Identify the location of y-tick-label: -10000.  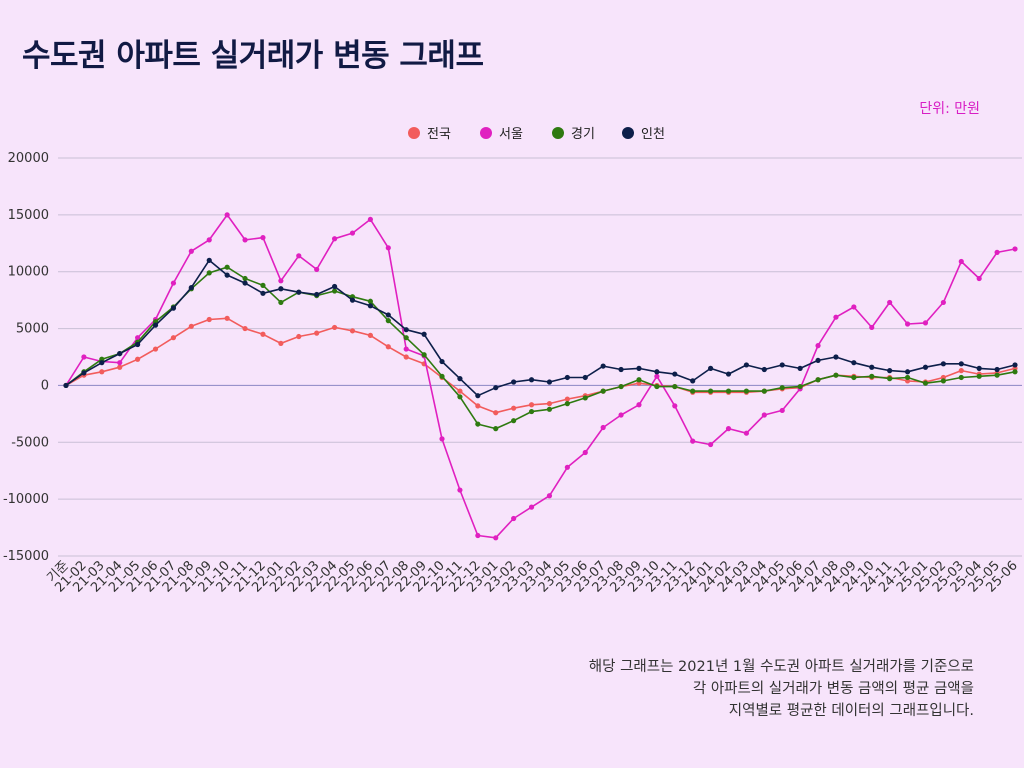
(26, 499).